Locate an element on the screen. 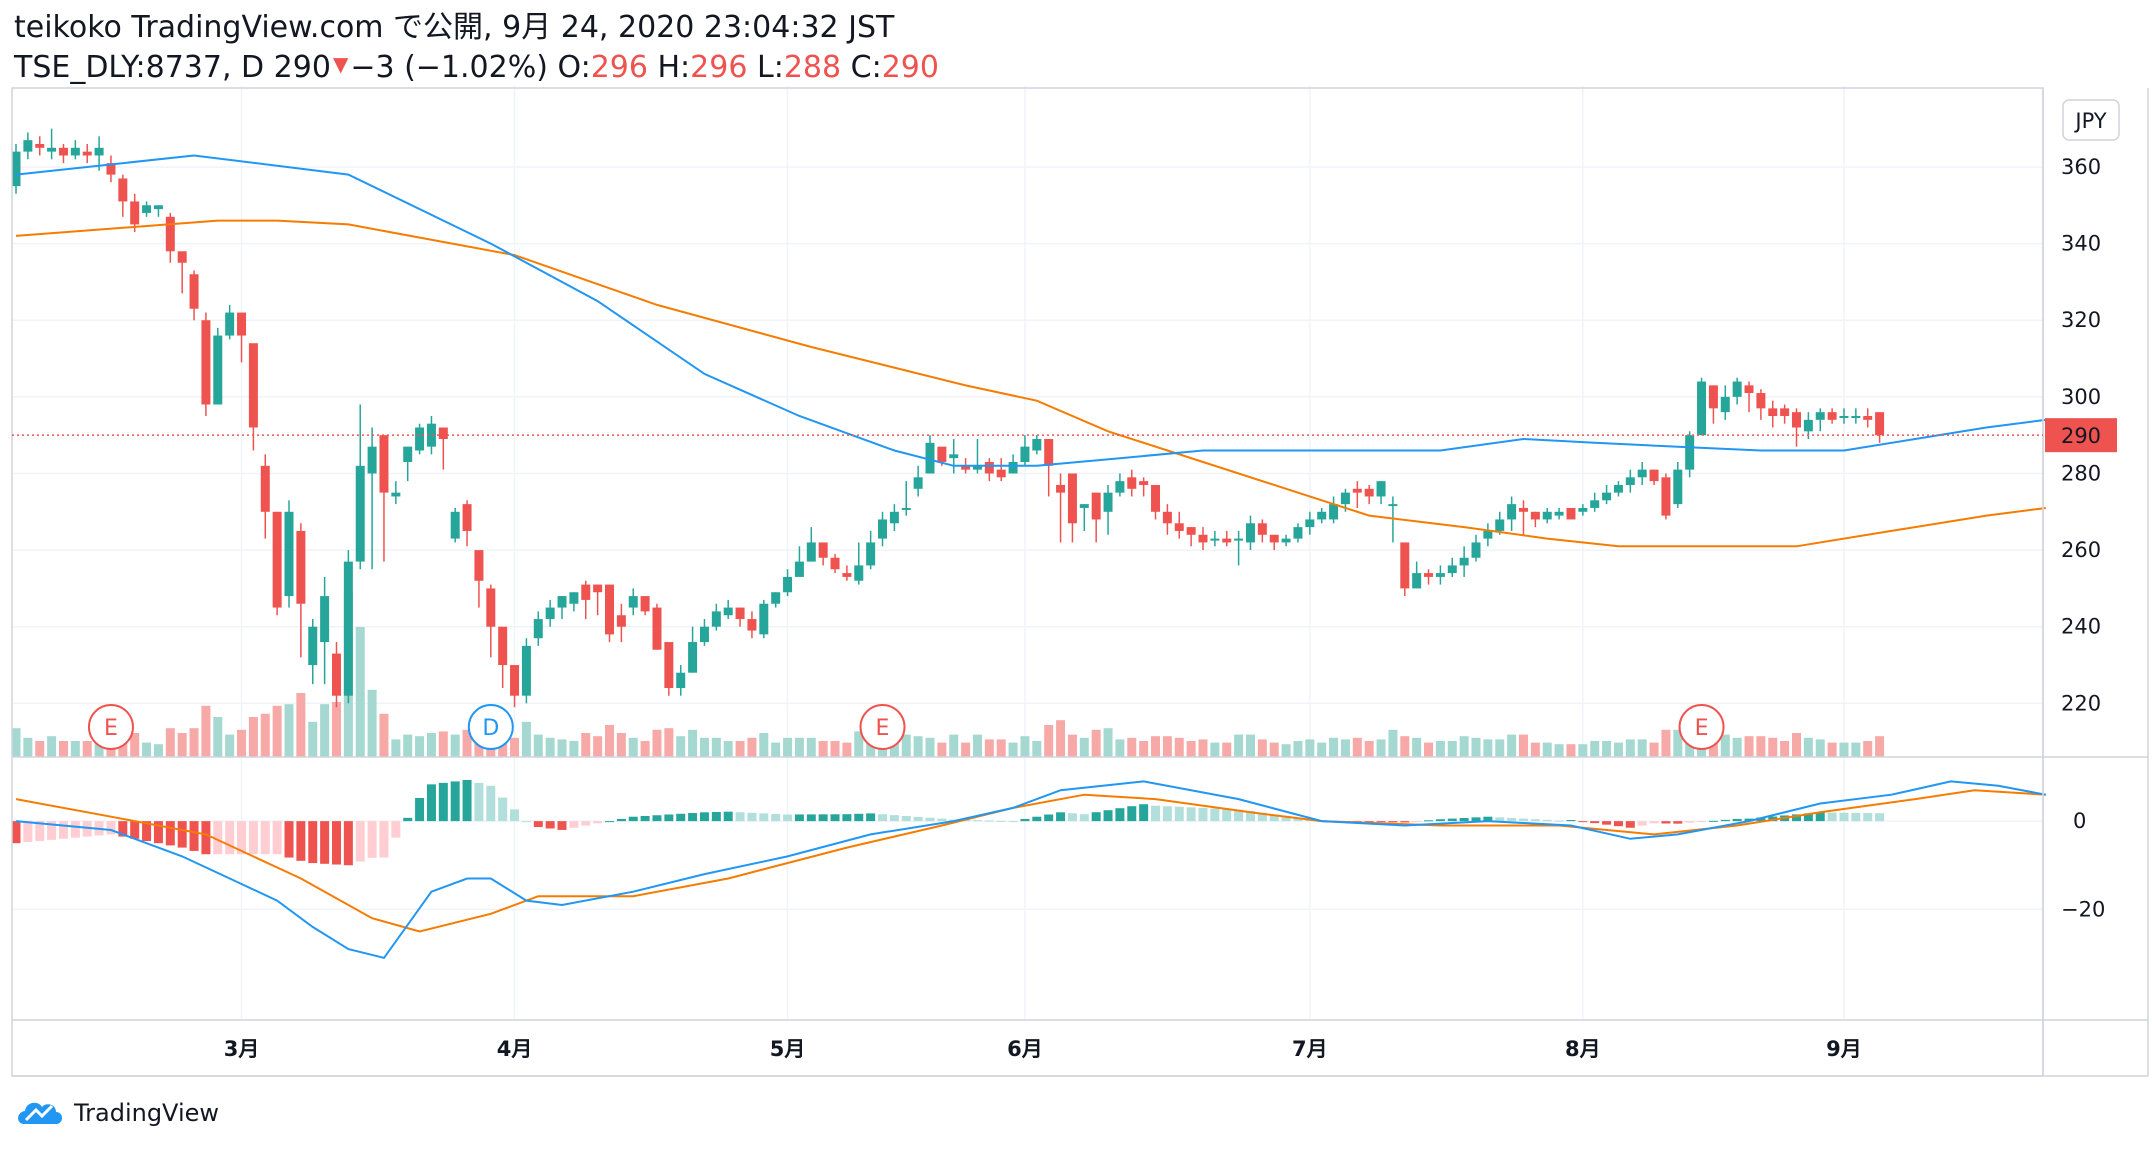  tradingview-logo: TradingView is located at coordinates (116, 1113).